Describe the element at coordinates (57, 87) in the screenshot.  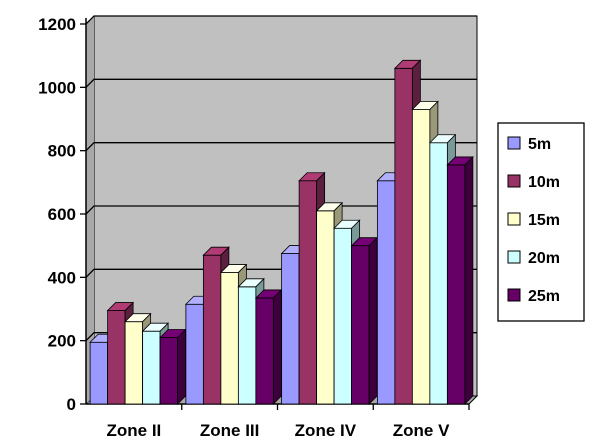
I see `y-tick-label: 1000` at that location.